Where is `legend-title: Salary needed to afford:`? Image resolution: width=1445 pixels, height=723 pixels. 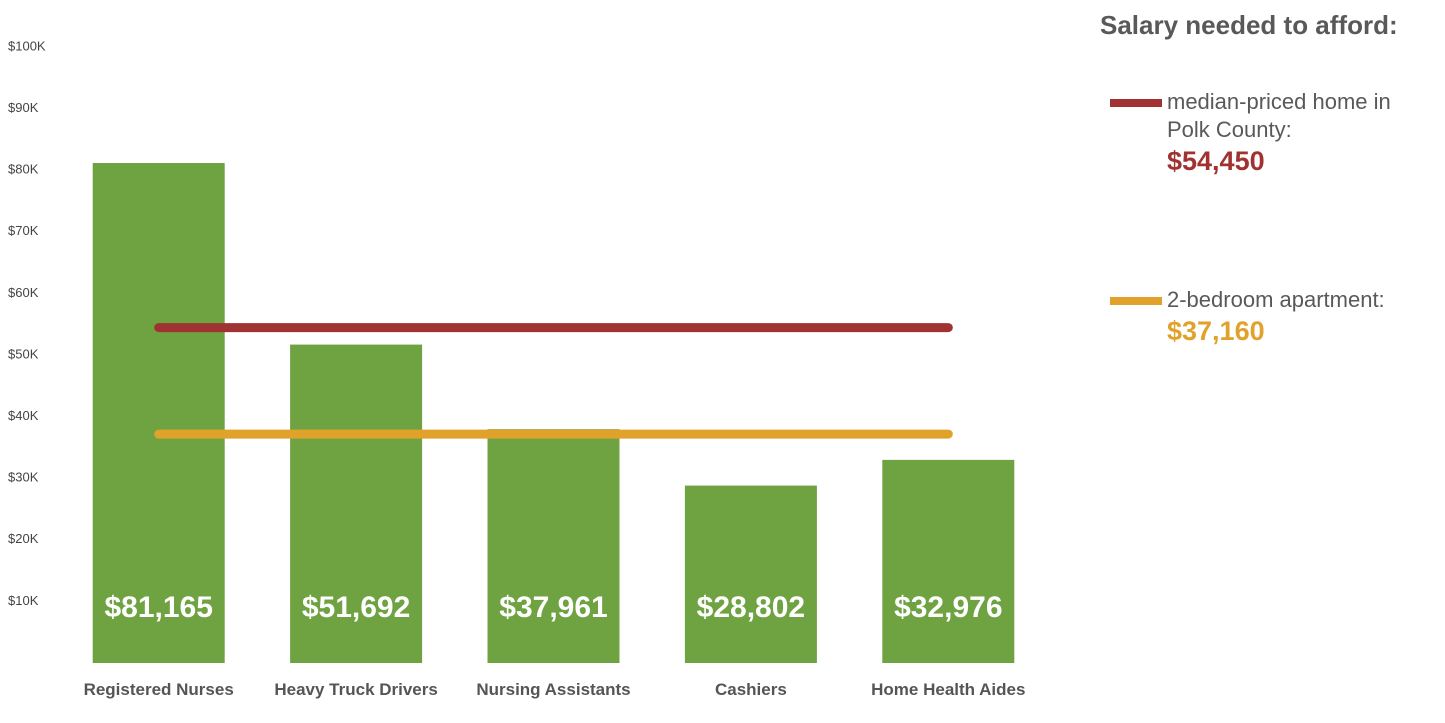
legend-title: Salary needed to afford: is located at coordinates (1249, 25).